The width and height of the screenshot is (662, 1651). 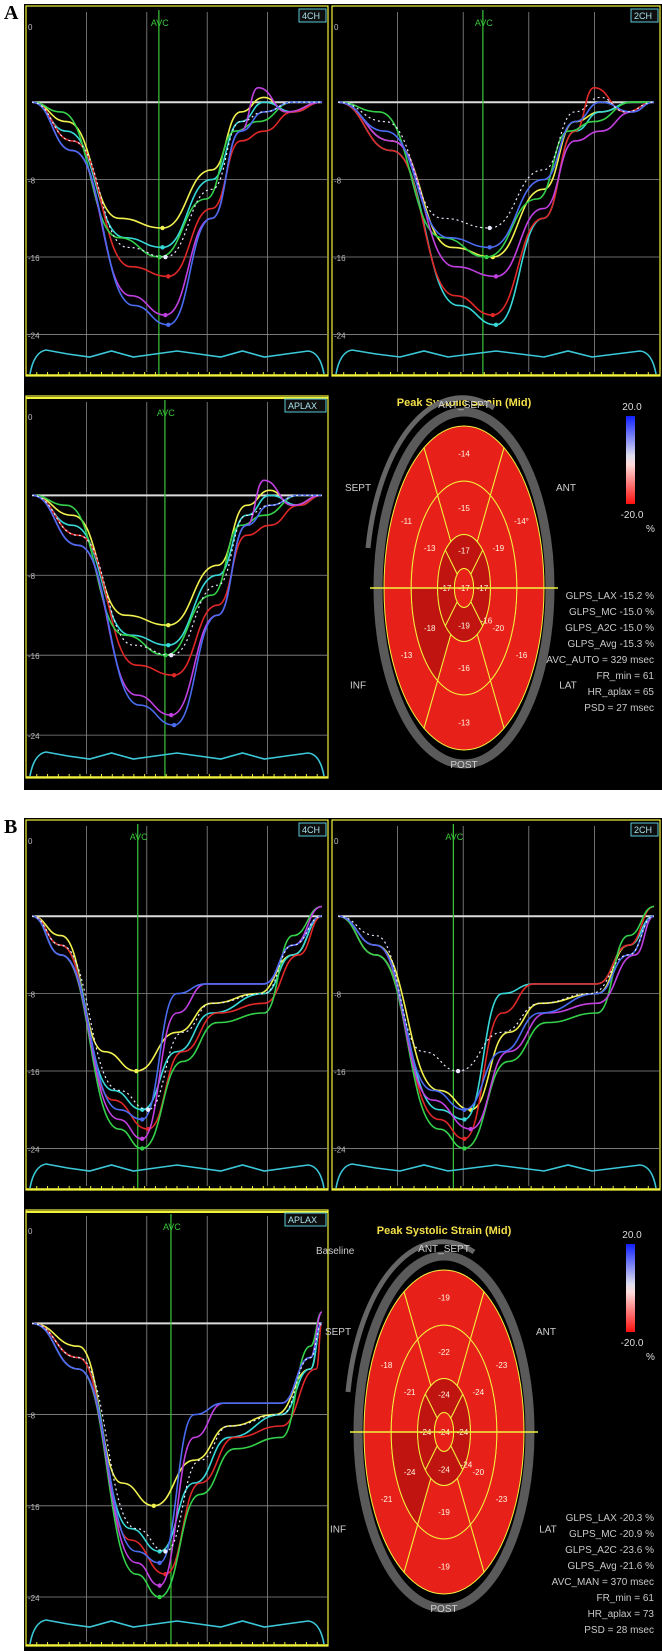 I want to click on strain-plot-aplax: 0 -8 -16 -24 AVC APLAX, so click(x=177, y=1428).